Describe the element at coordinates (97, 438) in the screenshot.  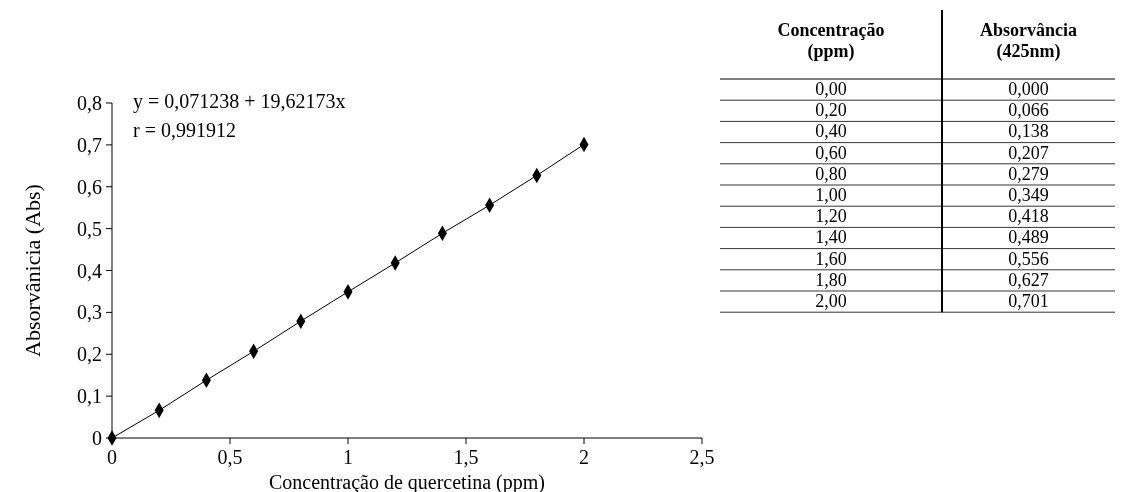
I see `y-tick-label: 0` at that location.